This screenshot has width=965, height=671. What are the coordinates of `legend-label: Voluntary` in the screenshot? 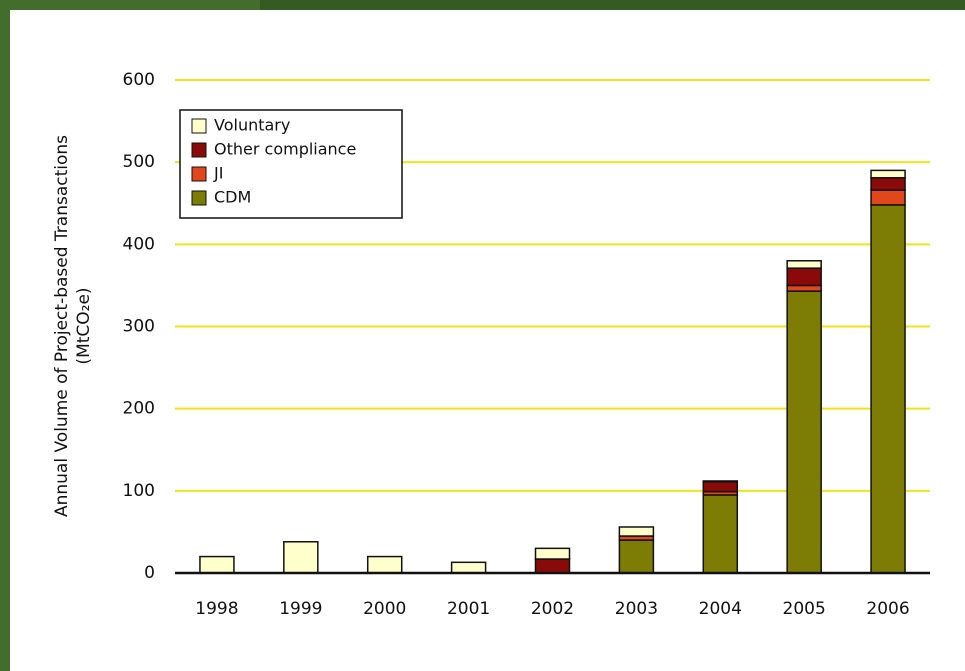 It's located at (252, 125).